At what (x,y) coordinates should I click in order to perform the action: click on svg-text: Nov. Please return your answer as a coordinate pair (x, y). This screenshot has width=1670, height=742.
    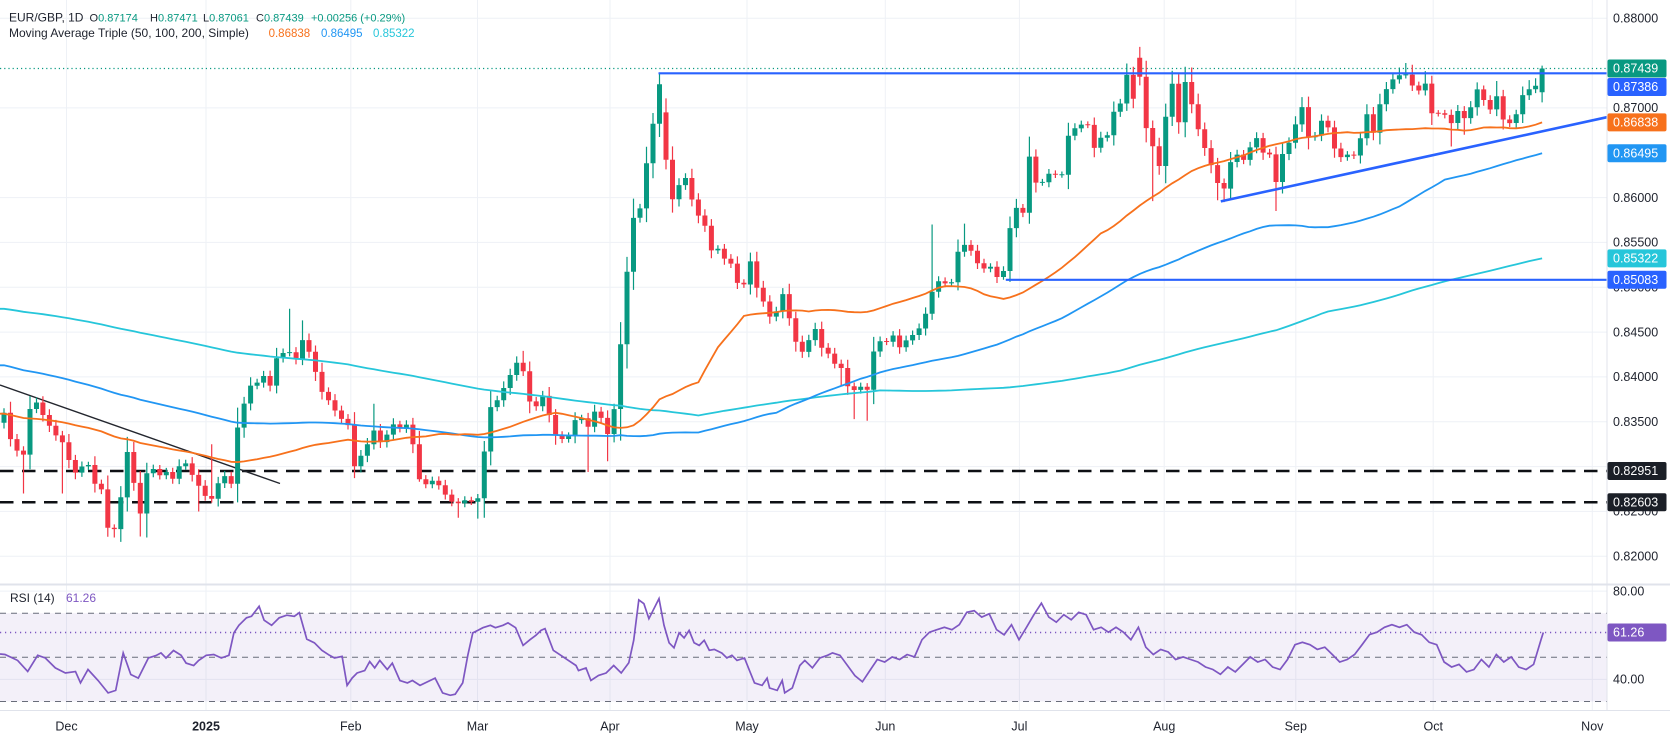
    Looking at the image, I should click on (1592, 727).